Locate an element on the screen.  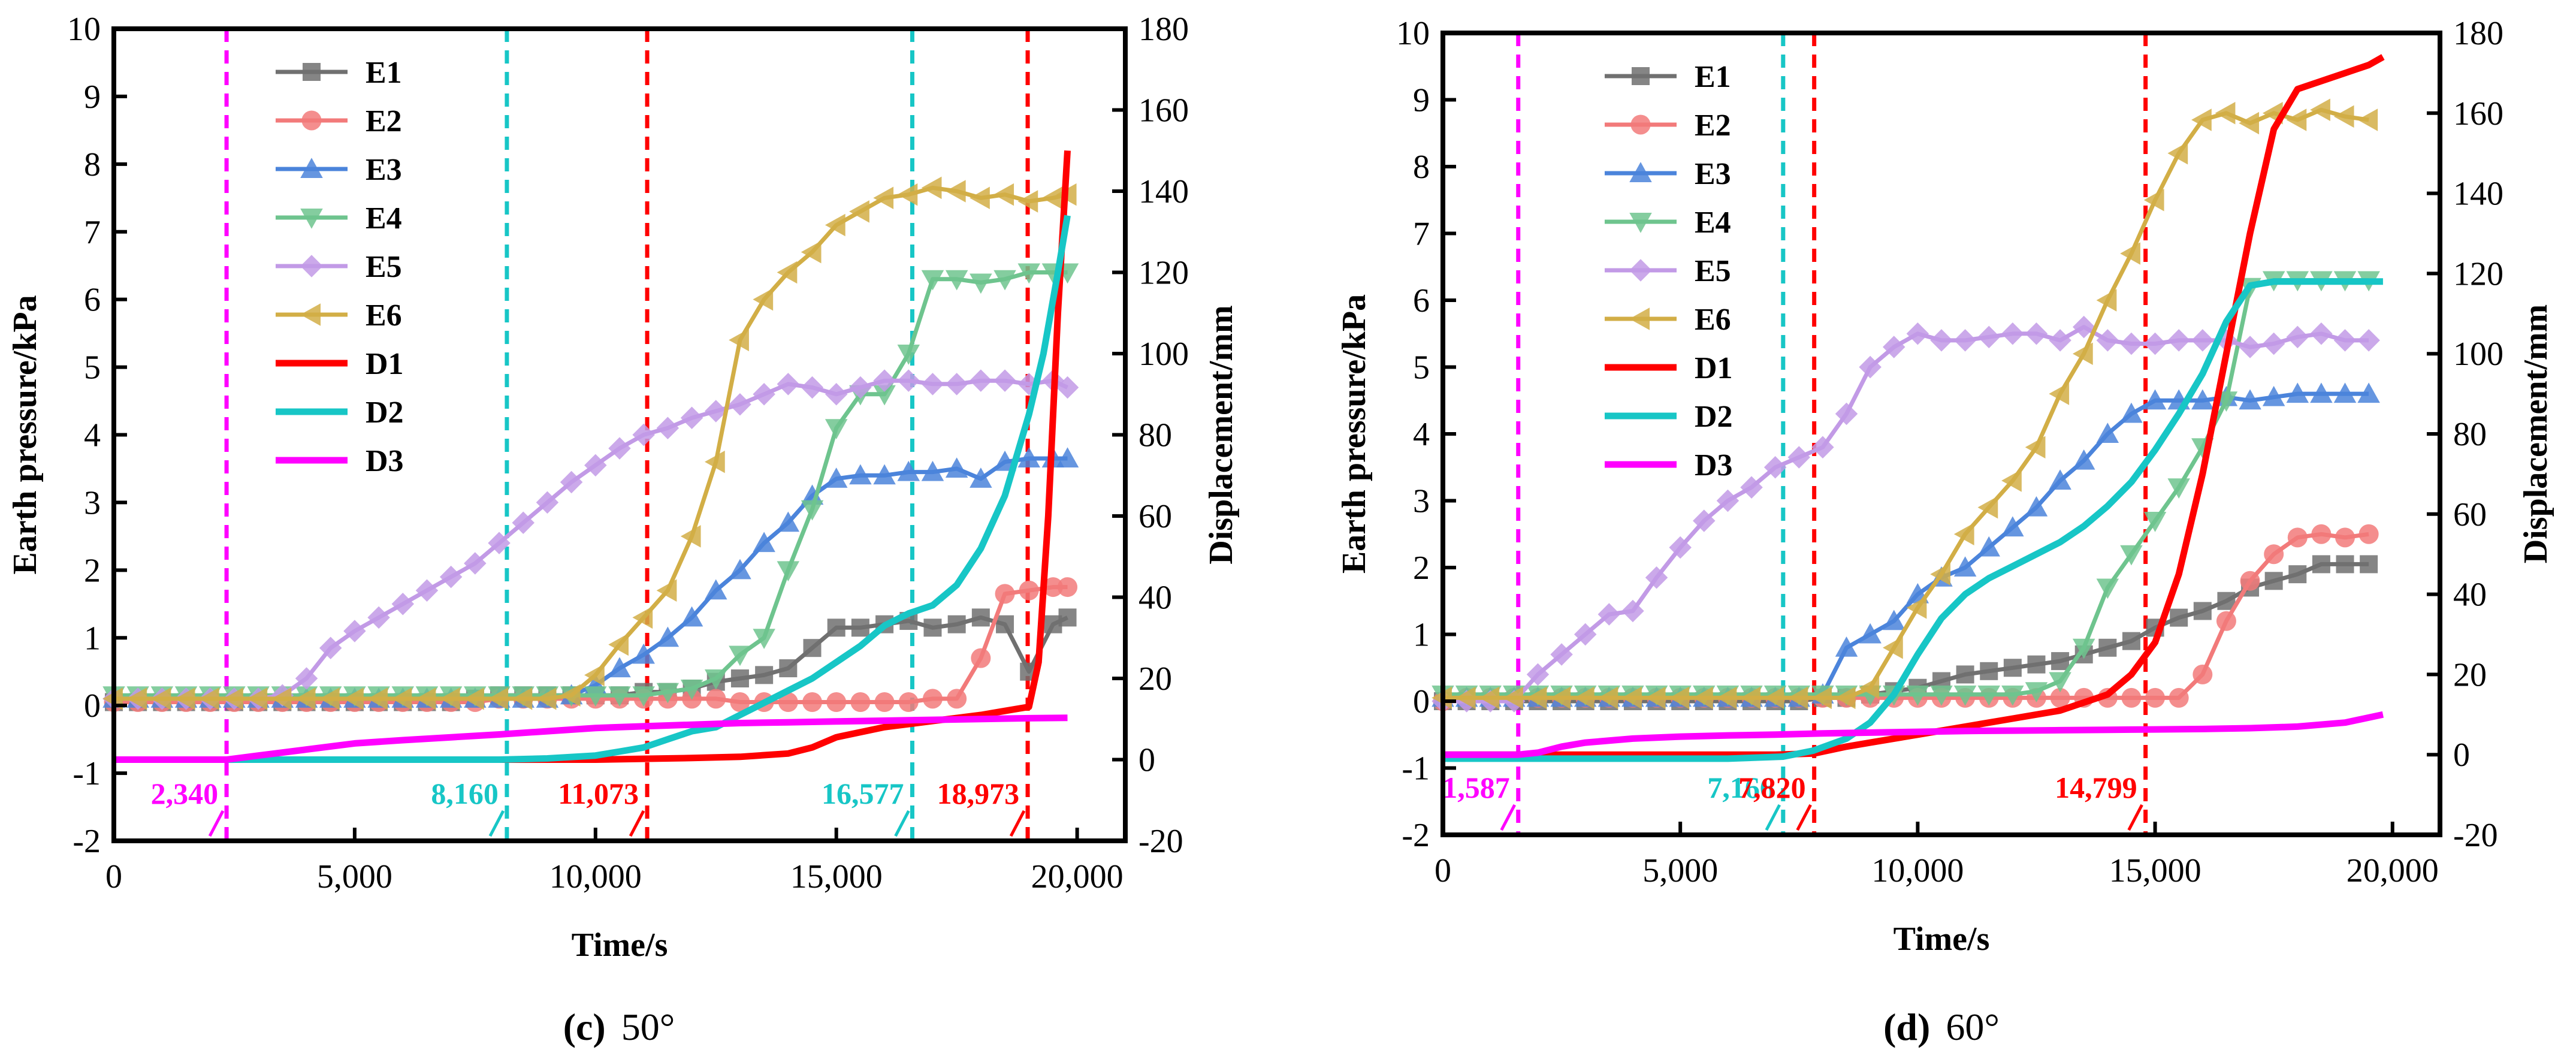
y-left-tick-label: 1 is located at coordinates (1421, 635).